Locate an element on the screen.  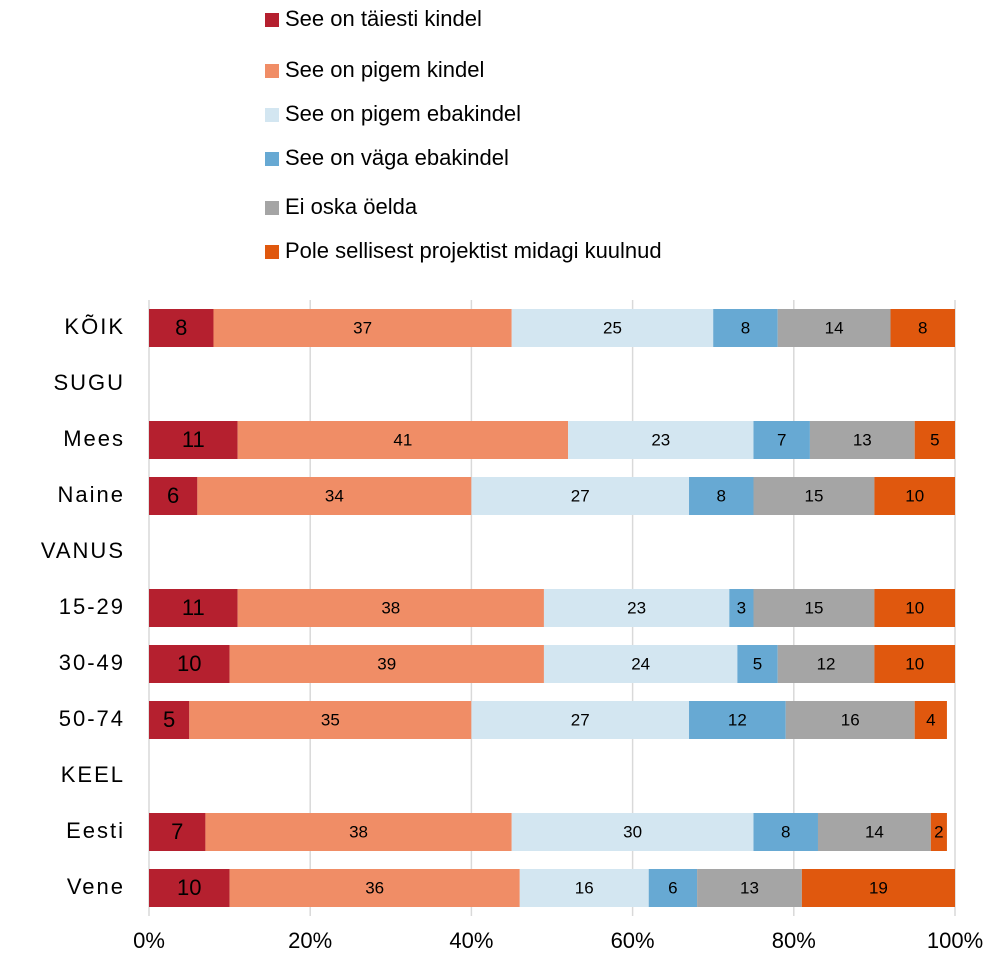
x-tick-label: 60% is located at coordinates (633, 940).